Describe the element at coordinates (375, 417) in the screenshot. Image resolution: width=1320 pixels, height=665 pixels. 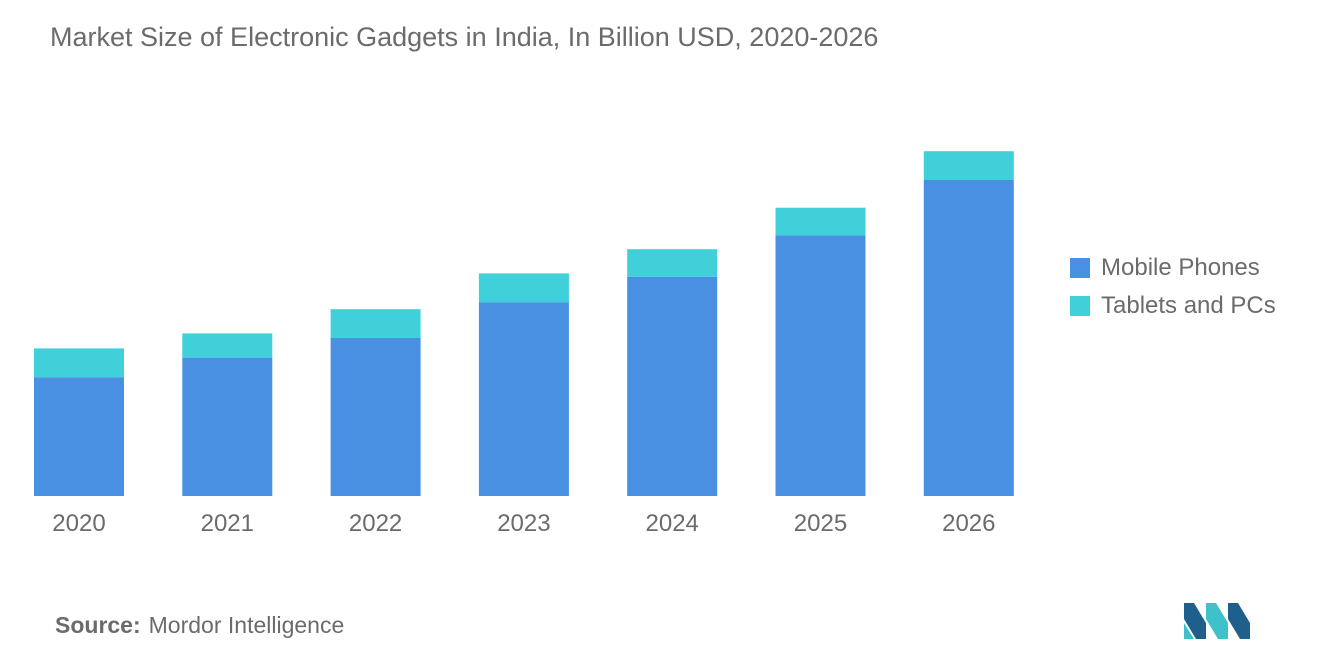
I see `bar-mobile-phones-2022` at that location.